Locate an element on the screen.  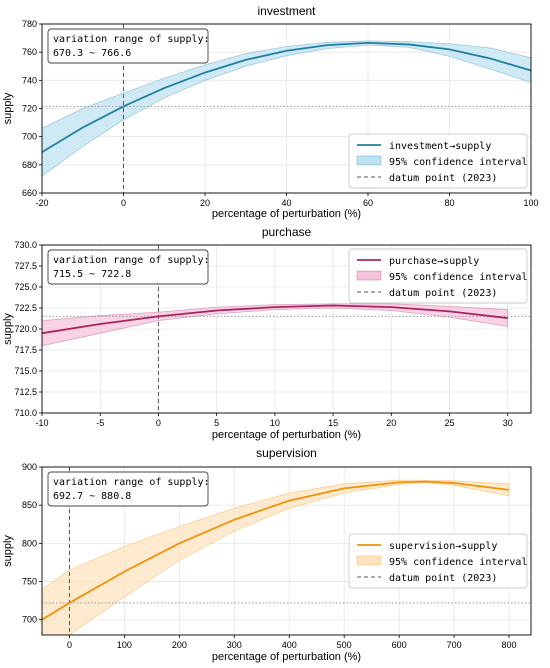
x-tick-label: 600 is located at coordinates (399, 645).